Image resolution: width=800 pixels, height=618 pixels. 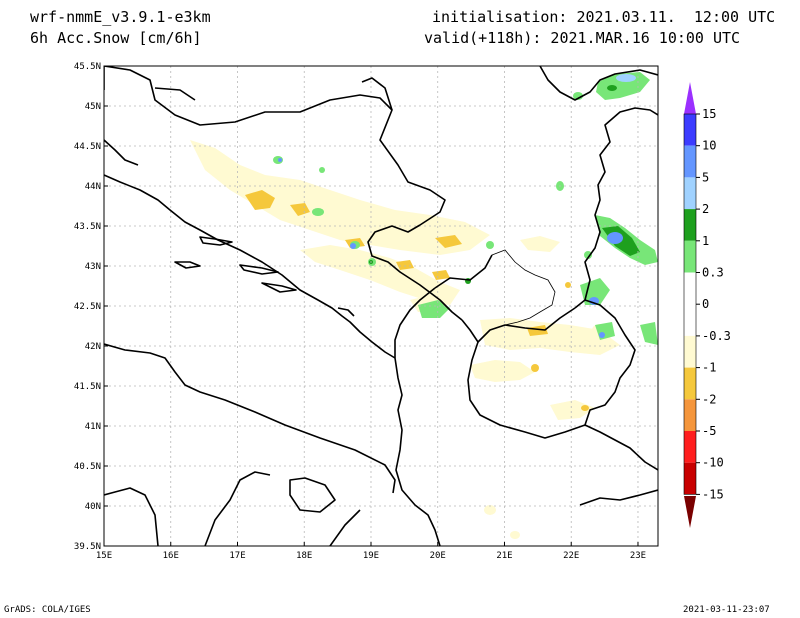 I want to click on lat-label: 42.5N, so click(x=87, y=307).